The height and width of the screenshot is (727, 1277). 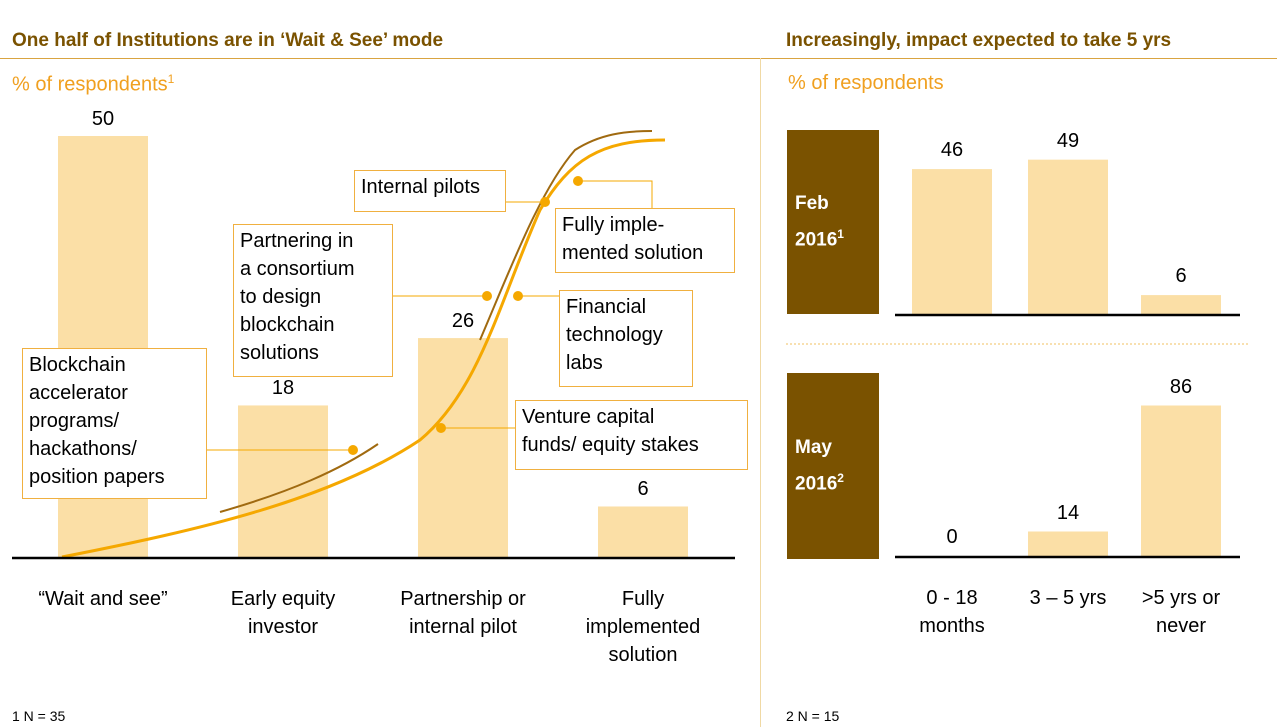 What do you see at coordinates (283, 388) in the screenshot?
I see `bar-value-label: 18` at bounding box center [283, 388].